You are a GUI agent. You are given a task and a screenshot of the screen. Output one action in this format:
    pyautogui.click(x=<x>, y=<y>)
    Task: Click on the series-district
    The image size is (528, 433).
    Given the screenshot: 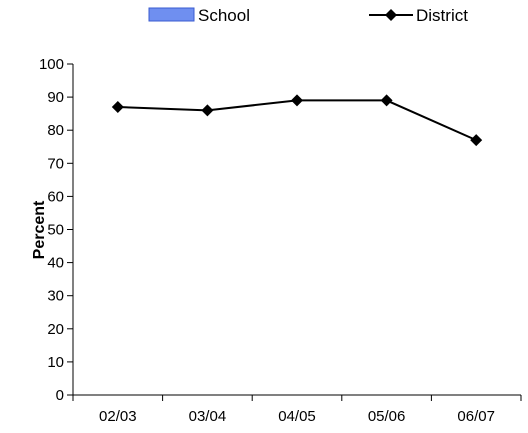 What is the action you would take?
    pyautogui.click(x=297, y=120)
    